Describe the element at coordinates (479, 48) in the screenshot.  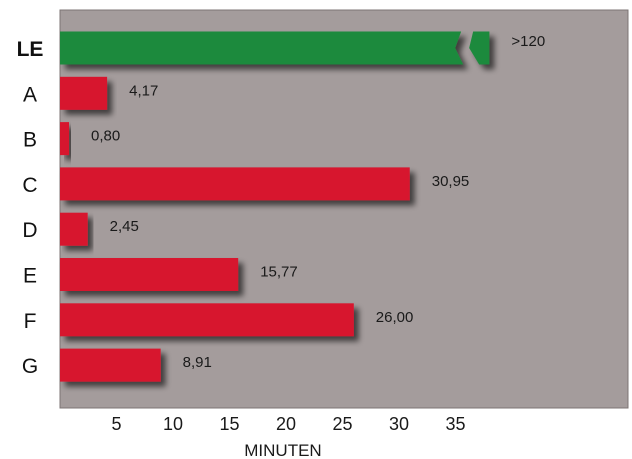
I see `bar-le-segment-right` at that location.